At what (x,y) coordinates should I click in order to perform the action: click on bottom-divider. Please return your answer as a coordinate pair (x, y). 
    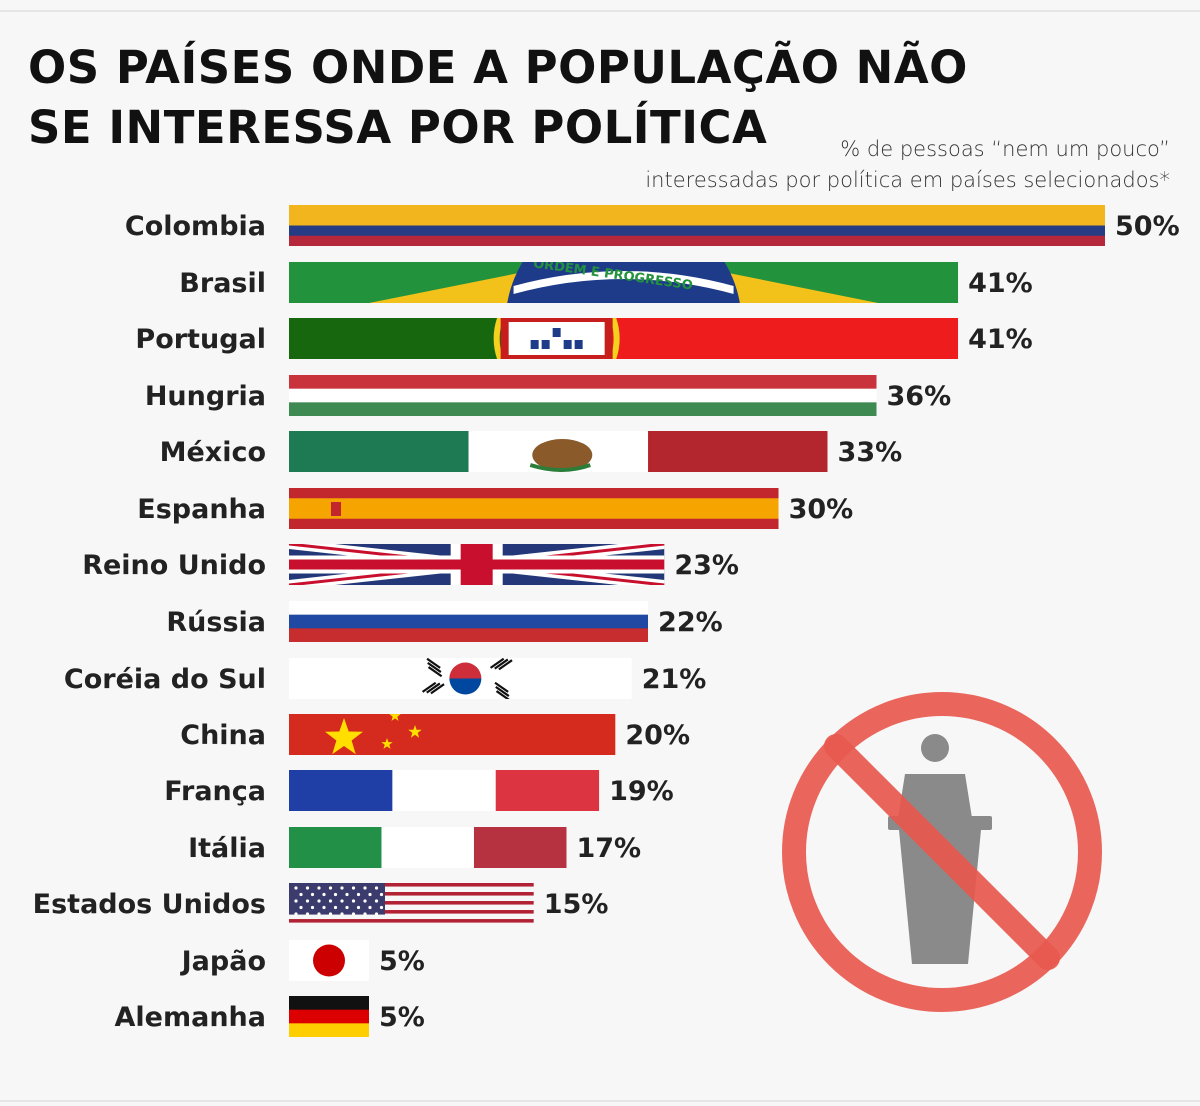
    Looking at the image, I should click on (600, 1101).